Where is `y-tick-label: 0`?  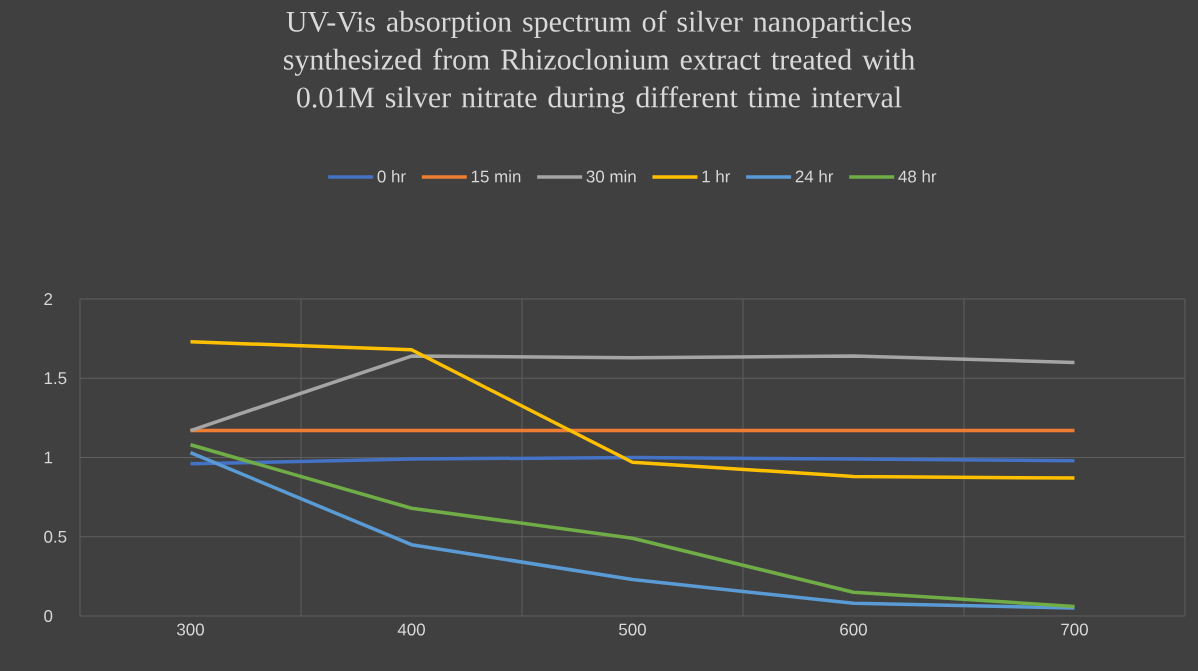
y-tick-label: 0 is located at coordinates (48, 615).